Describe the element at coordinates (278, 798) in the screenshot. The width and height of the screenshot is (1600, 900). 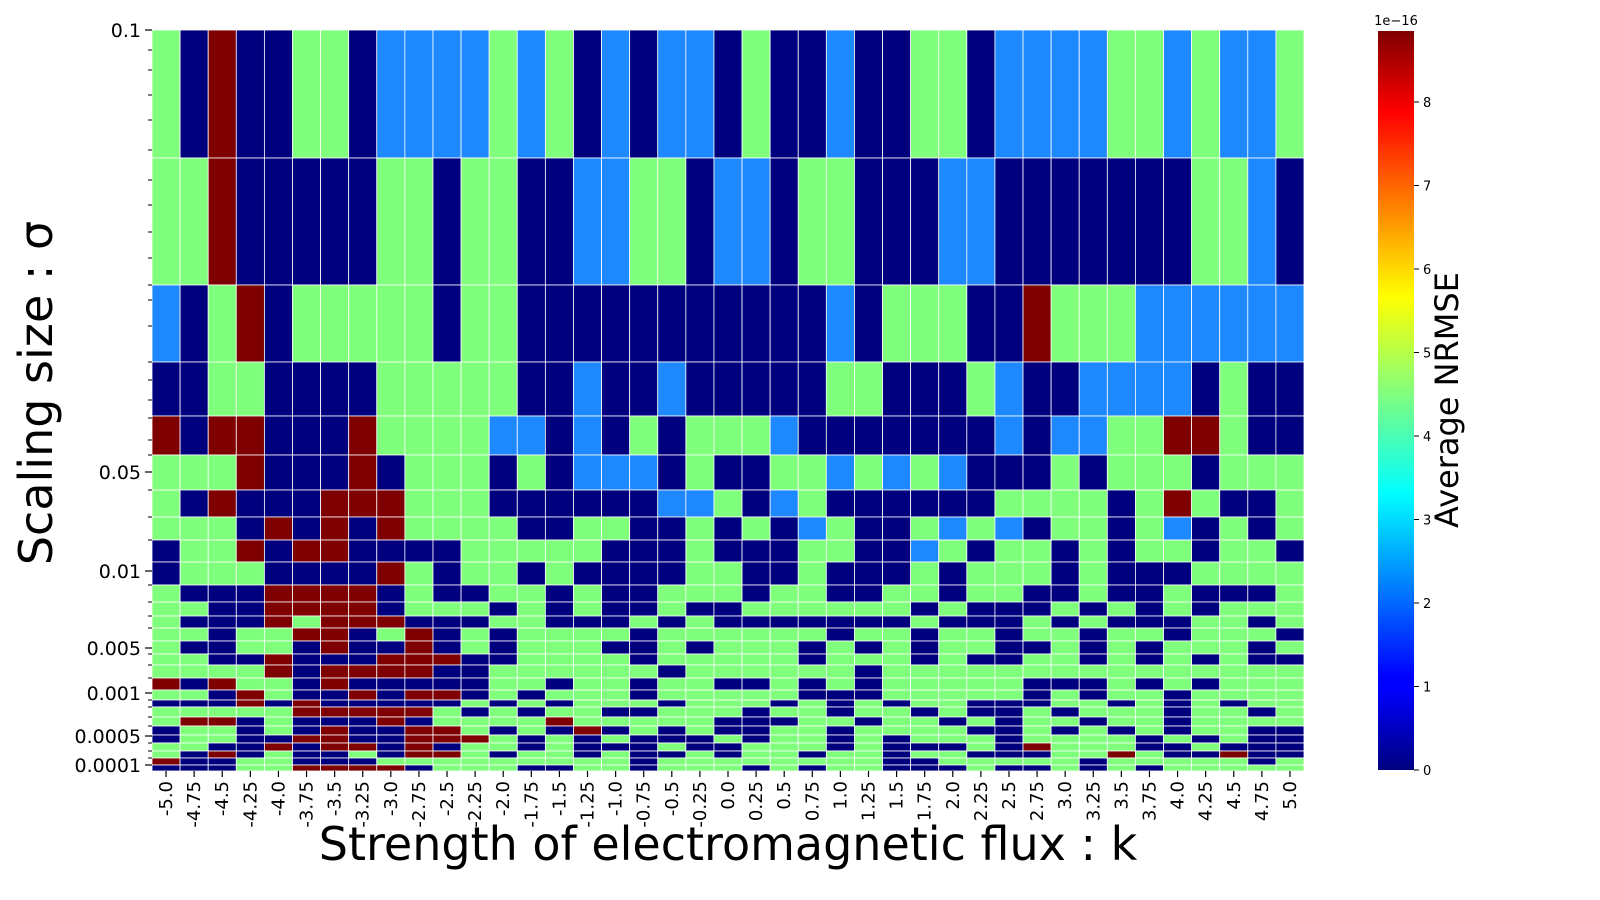
I see `x-tick-label: -4.0` at that location.